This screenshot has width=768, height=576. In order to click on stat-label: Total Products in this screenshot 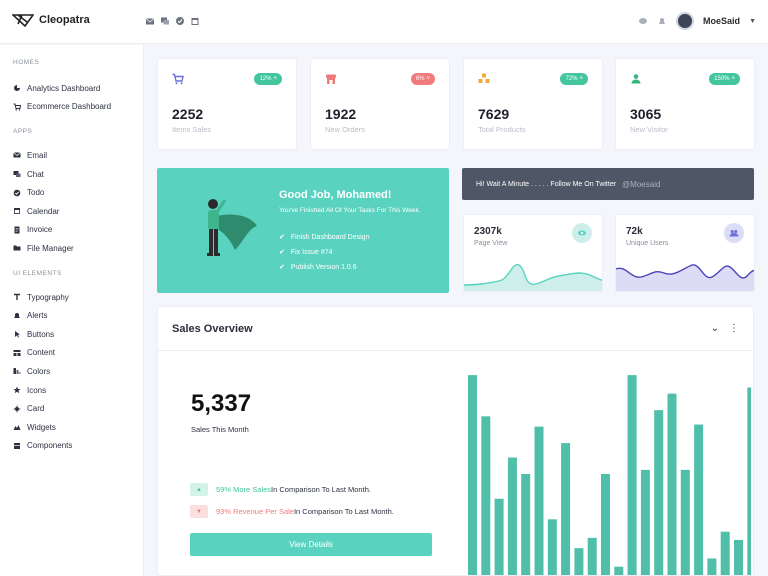, I will do `click(502, 129)`.